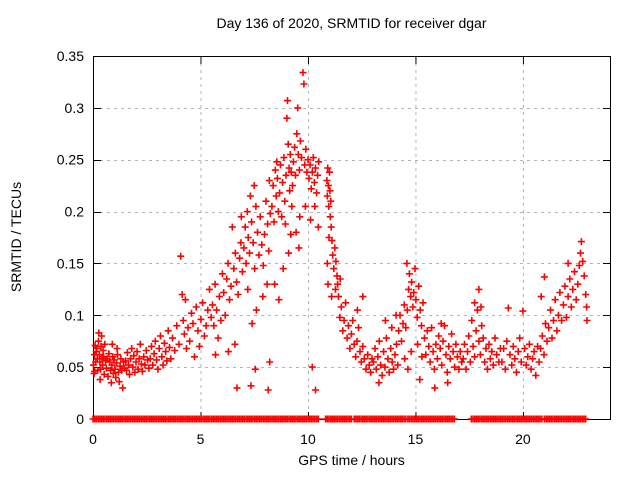 This screenshot has width=640, height=480. I want to click on x-axis-label: GPS time / hours, so click(351, 460).